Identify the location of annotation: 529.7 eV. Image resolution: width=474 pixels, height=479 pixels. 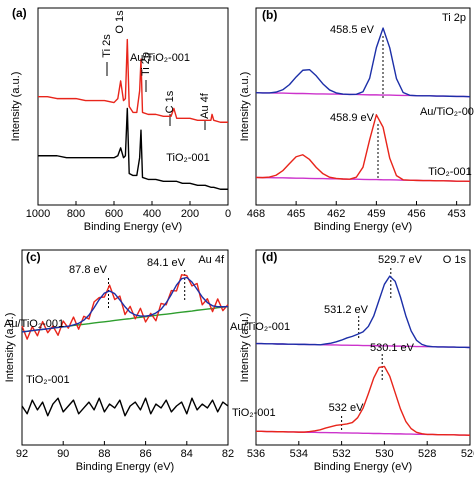
(400, 260).